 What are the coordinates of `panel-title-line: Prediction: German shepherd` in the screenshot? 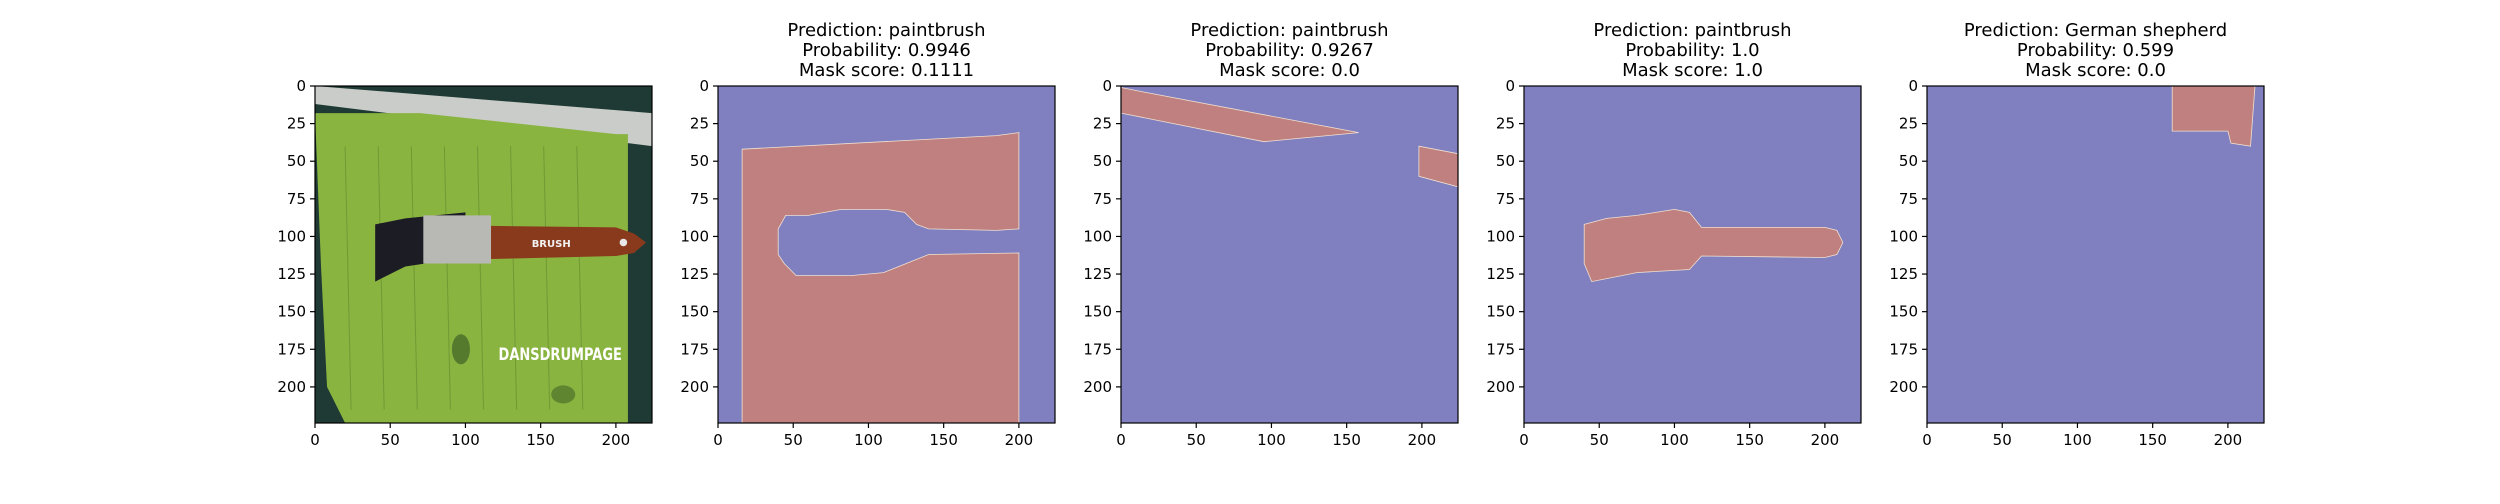 It's located at (2095, 30).